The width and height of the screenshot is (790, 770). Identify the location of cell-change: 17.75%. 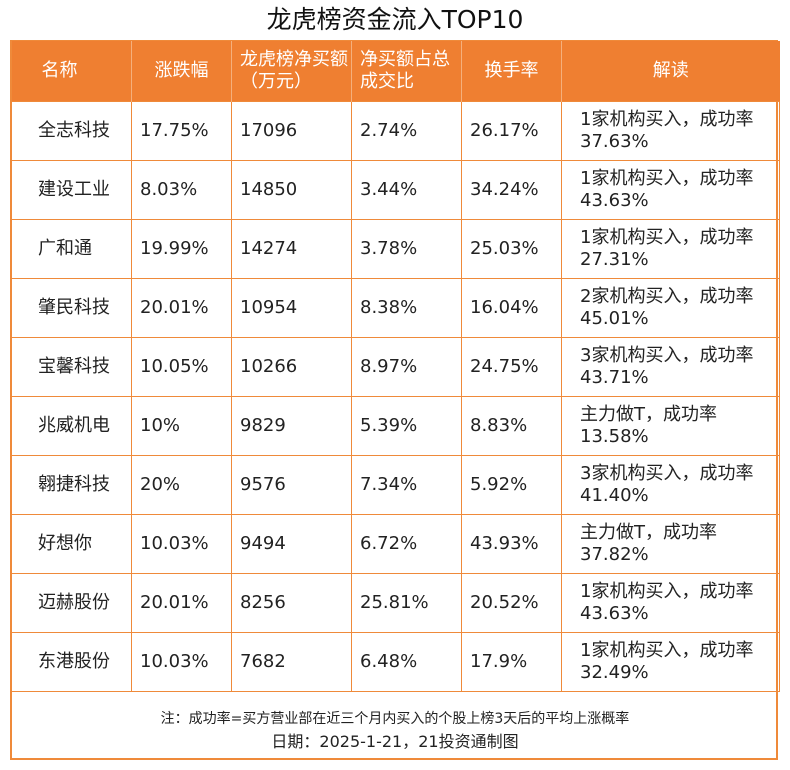
(181, 131).